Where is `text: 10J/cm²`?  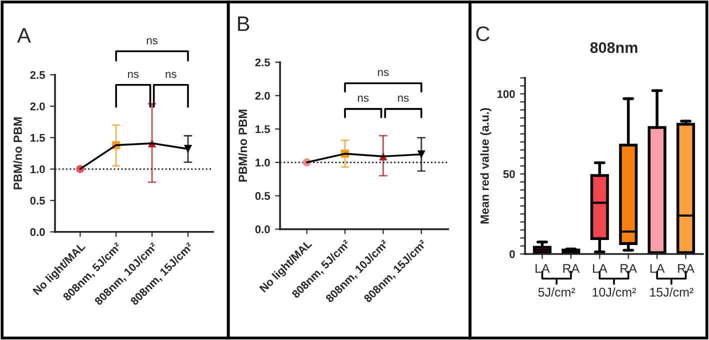 text: 10J/cm² is located at coordinates (614, 292).